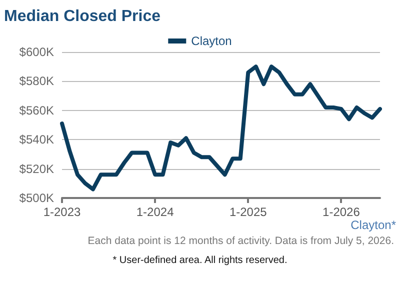 The image size is (400, 300). What do you see at coordinates (240, 241) in the screenshot?
I see `text: Each data point is 12 months of activity. Data is from July 5, 2026.` at bounding box center [240, 241].